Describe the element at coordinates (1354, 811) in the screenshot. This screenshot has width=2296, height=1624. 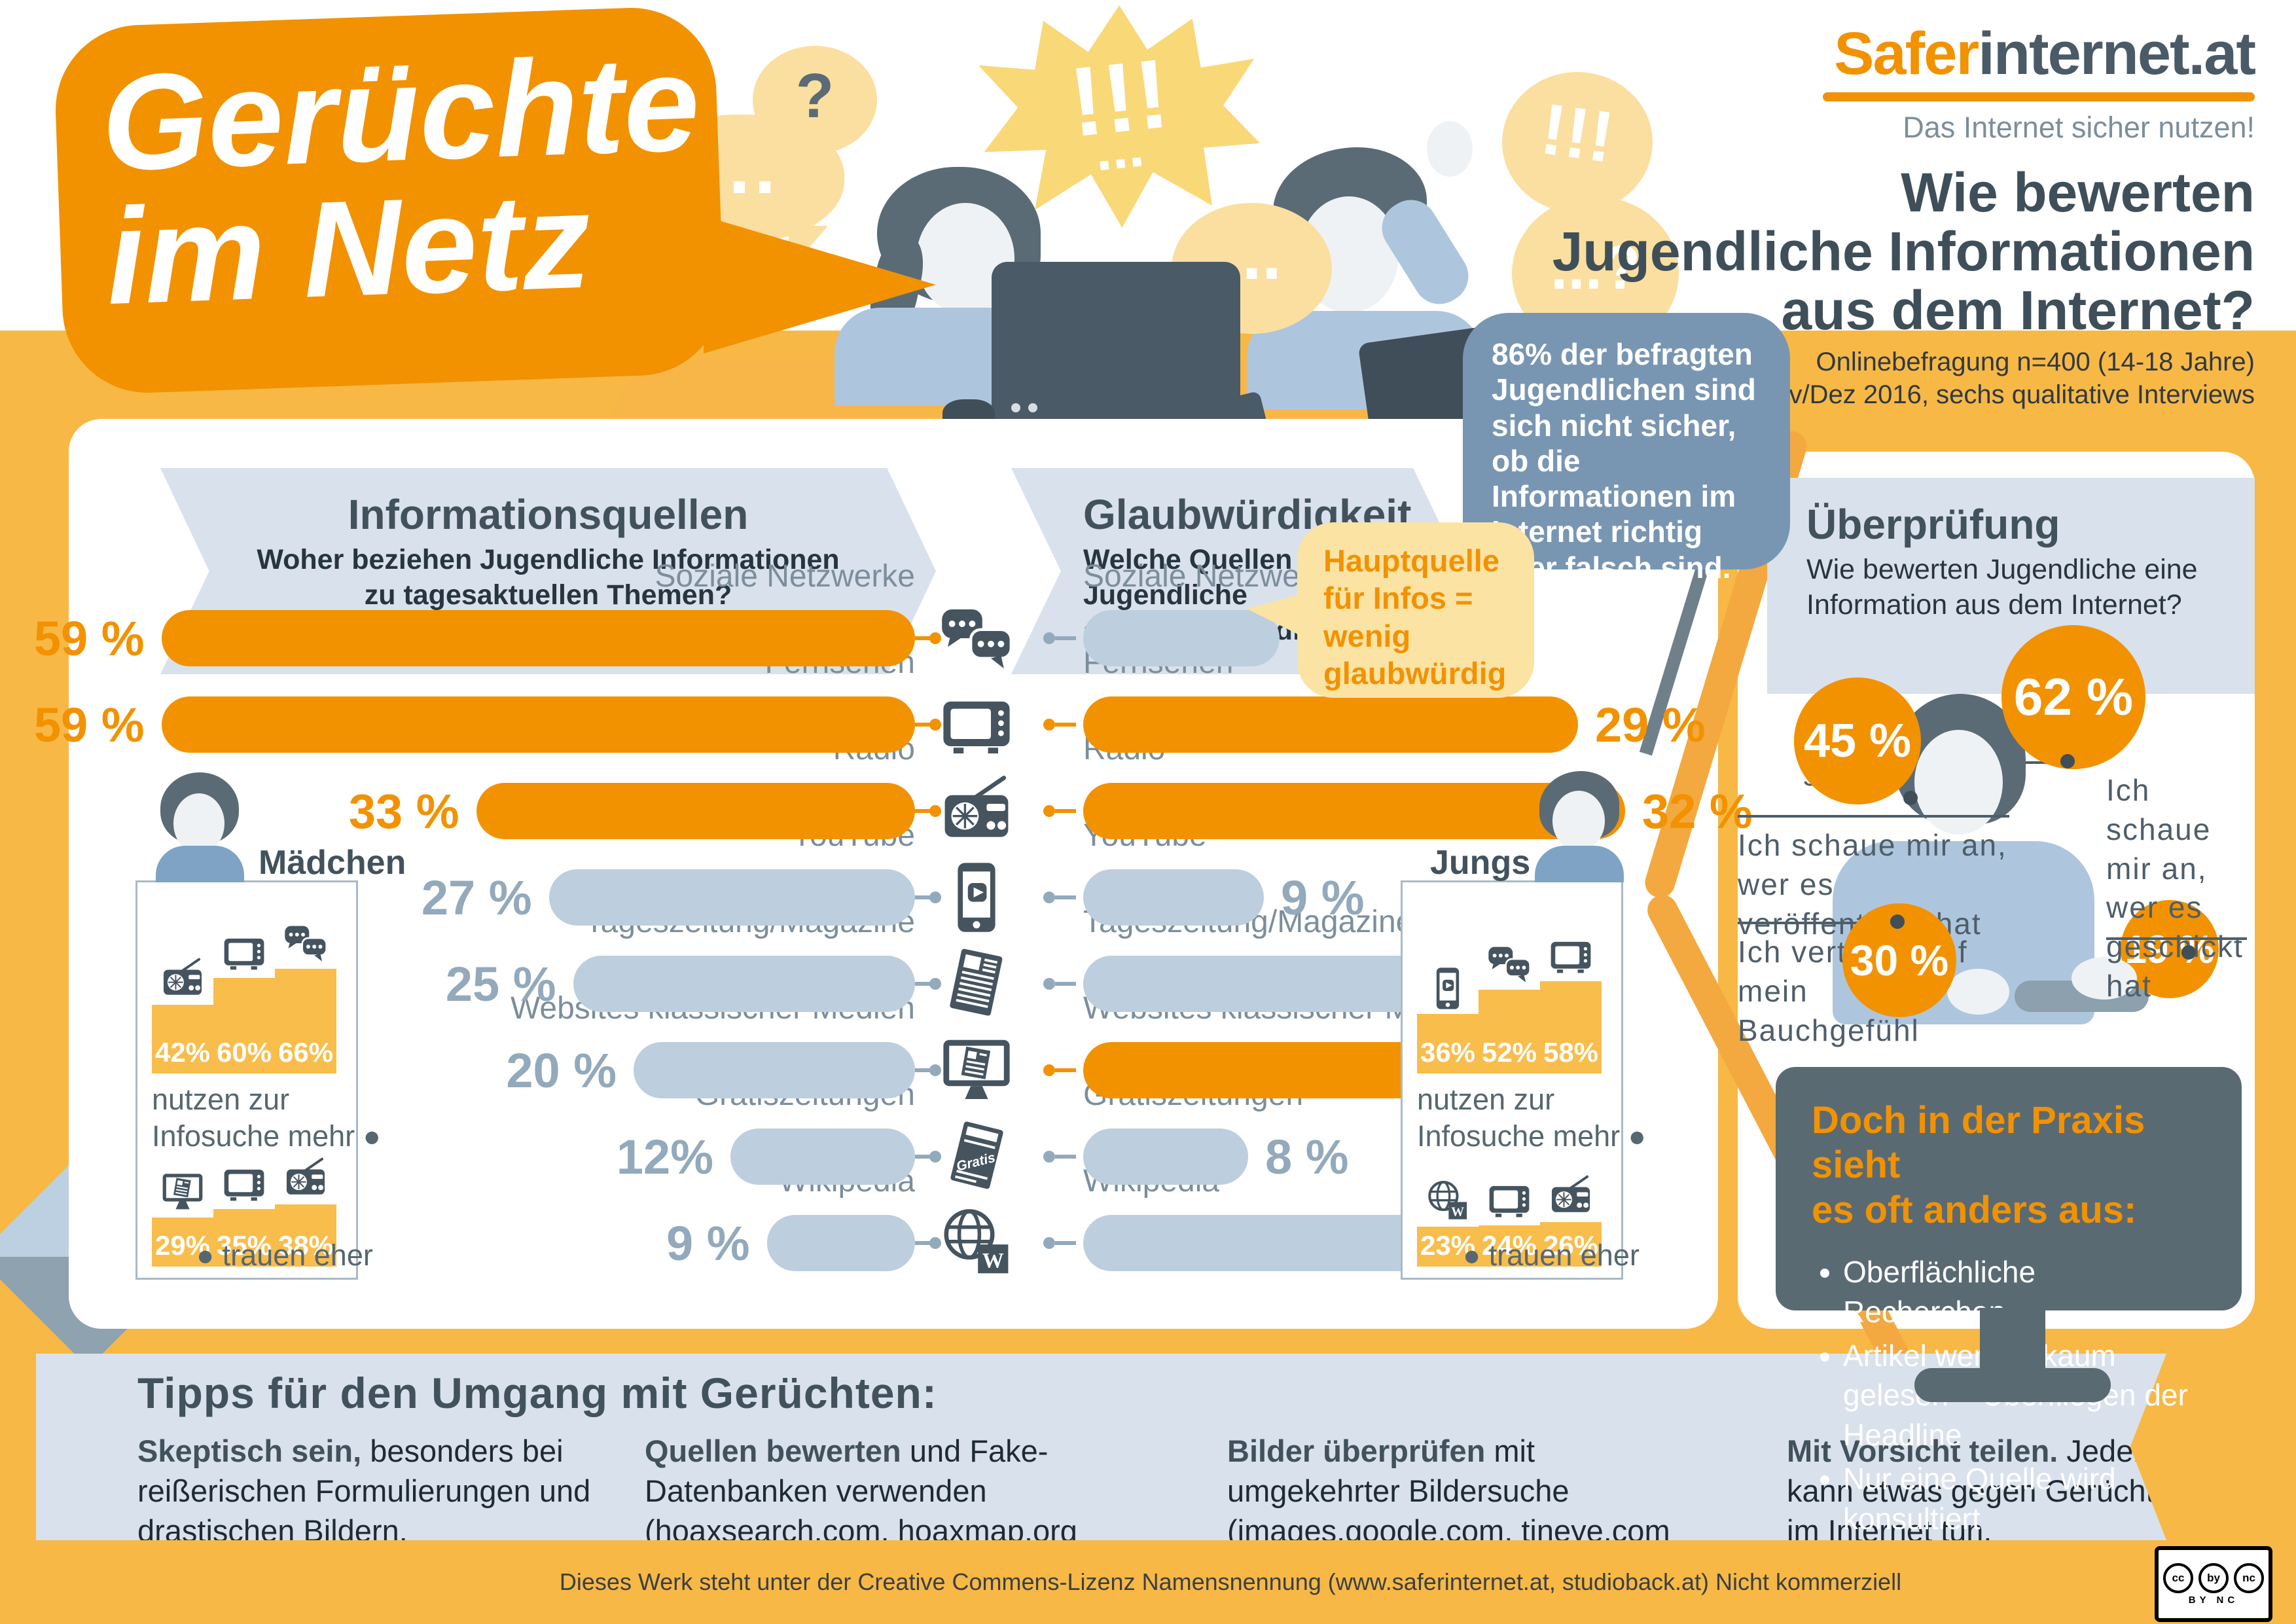
I see `bar-radio-credibility` at that location.